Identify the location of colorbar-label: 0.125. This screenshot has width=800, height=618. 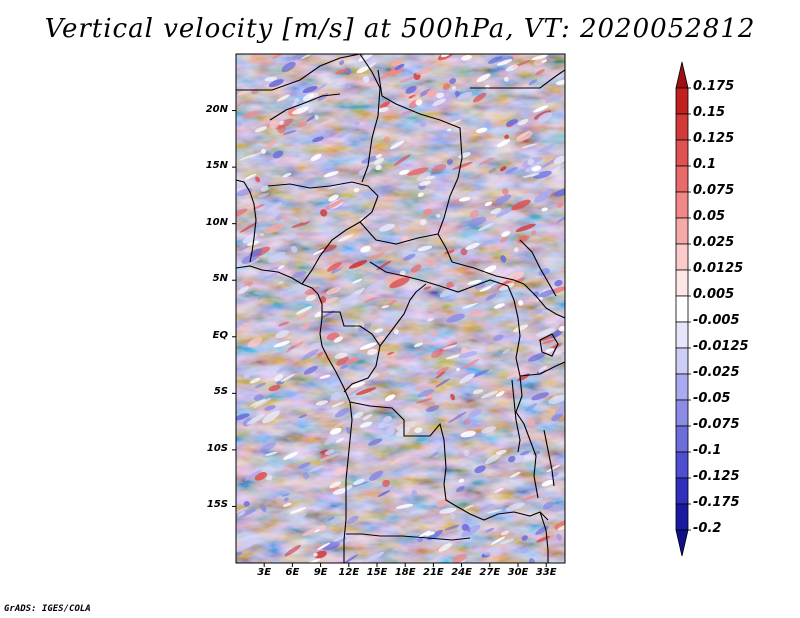
(714, 138).